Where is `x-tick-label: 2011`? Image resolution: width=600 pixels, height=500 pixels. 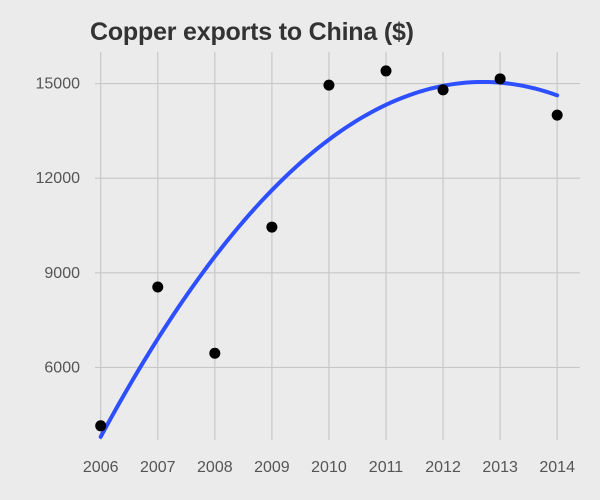 x-tick-label: 2011 is located at coordinates (386, 467).